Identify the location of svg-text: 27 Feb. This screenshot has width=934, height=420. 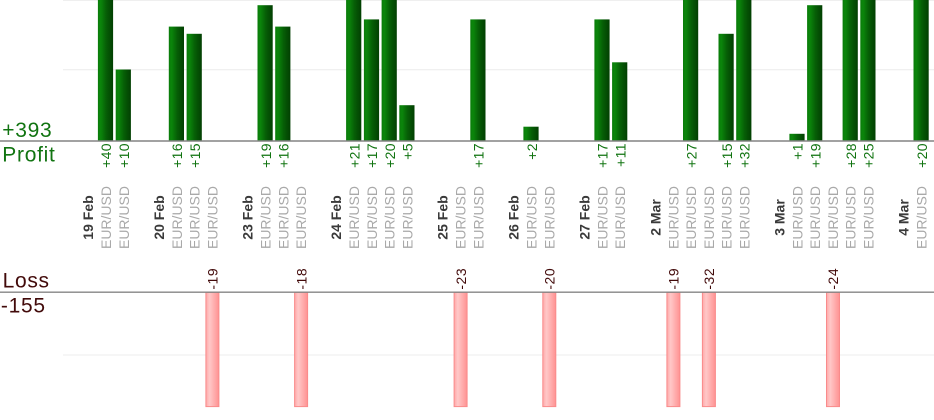
(584, 217).